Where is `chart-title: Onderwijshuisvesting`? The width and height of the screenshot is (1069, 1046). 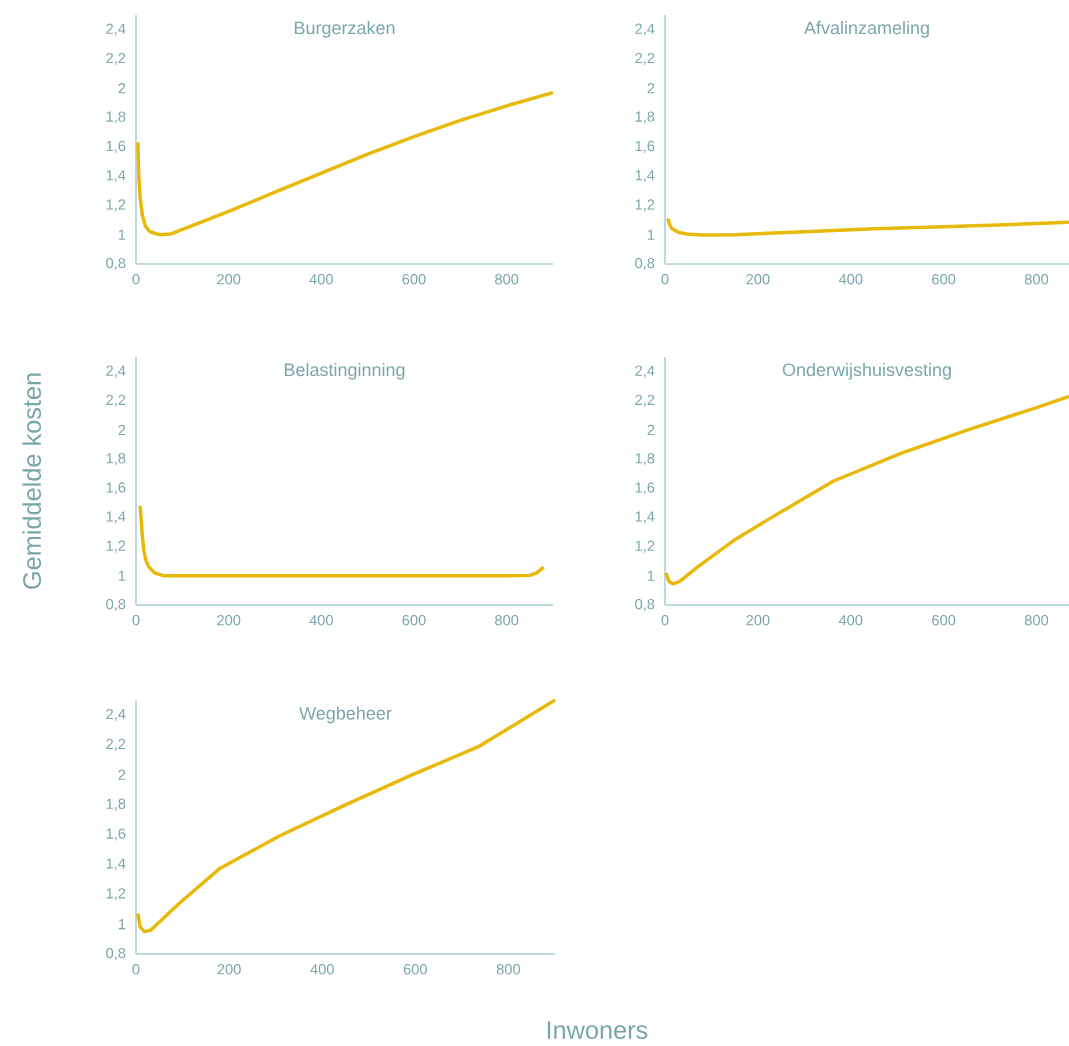
chart-title: Onderwijshuisvesting is located at coordinates (866, 371).